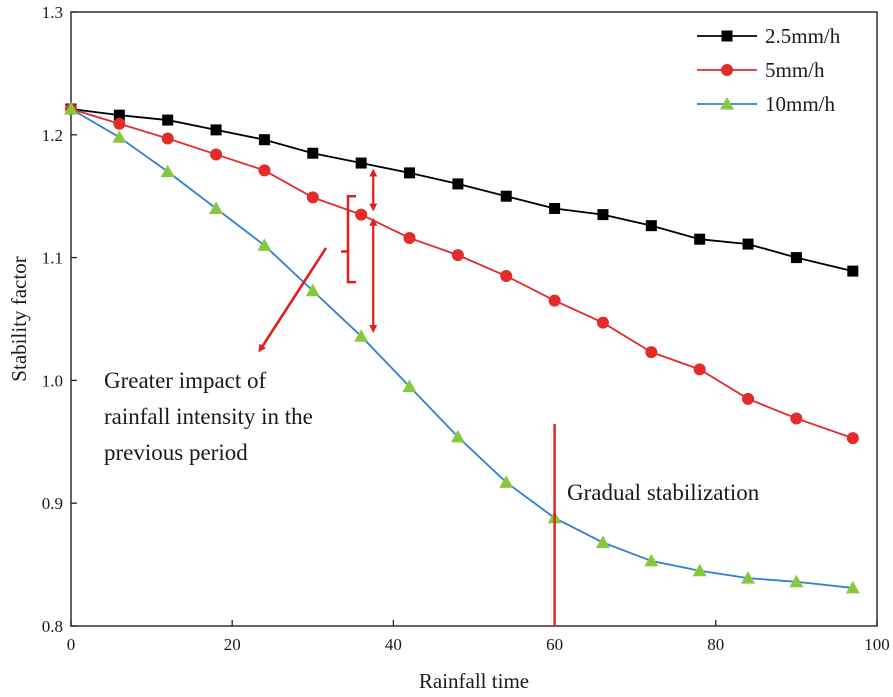 The height and width of the screenshot is (697, 893). I want to click on legend-label: 10mm/h, so click(800, 104).